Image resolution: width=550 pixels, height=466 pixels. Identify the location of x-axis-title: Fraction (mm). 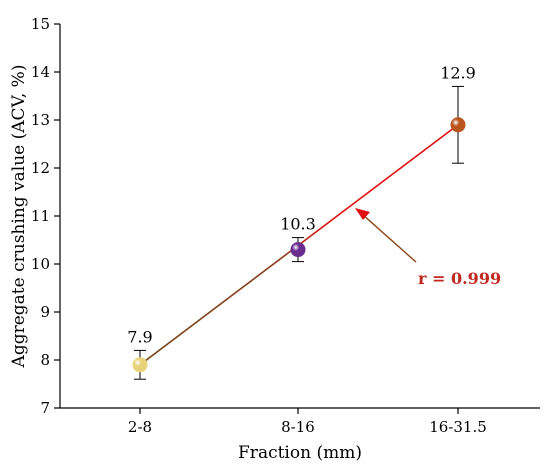
(300, 453).